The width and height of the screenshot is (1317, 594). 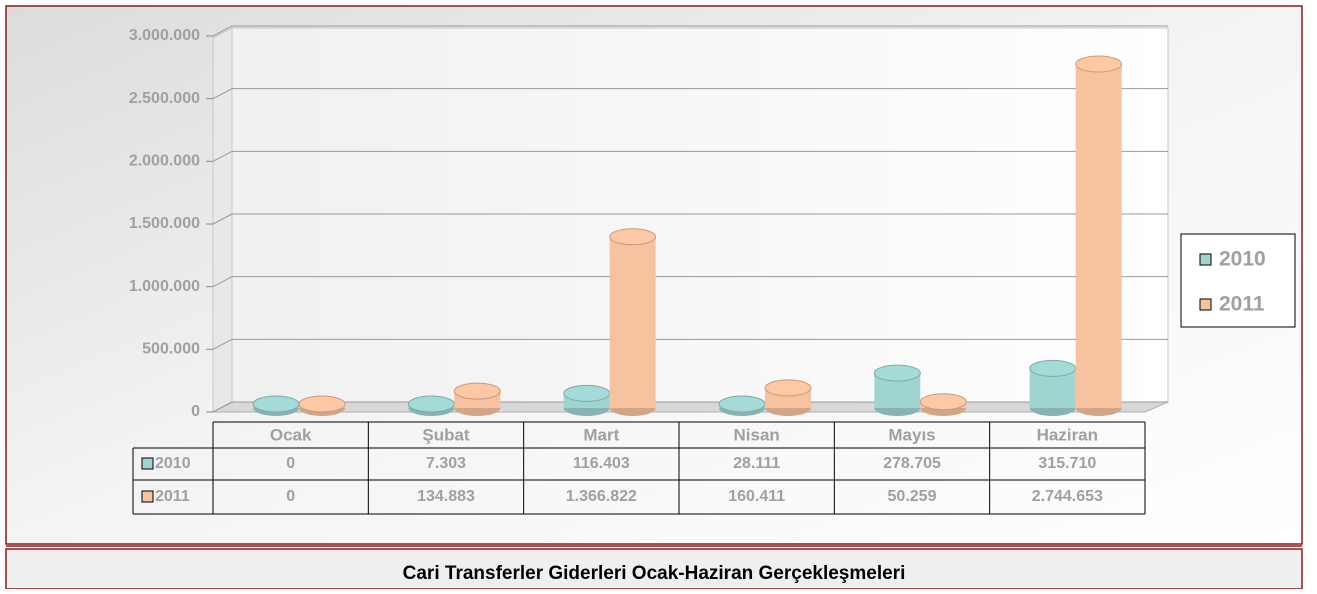 What do you see at coordinates (195, 411) in the screenshot?
I see `y-tick-label: 0` at bounding box center [195, 411].